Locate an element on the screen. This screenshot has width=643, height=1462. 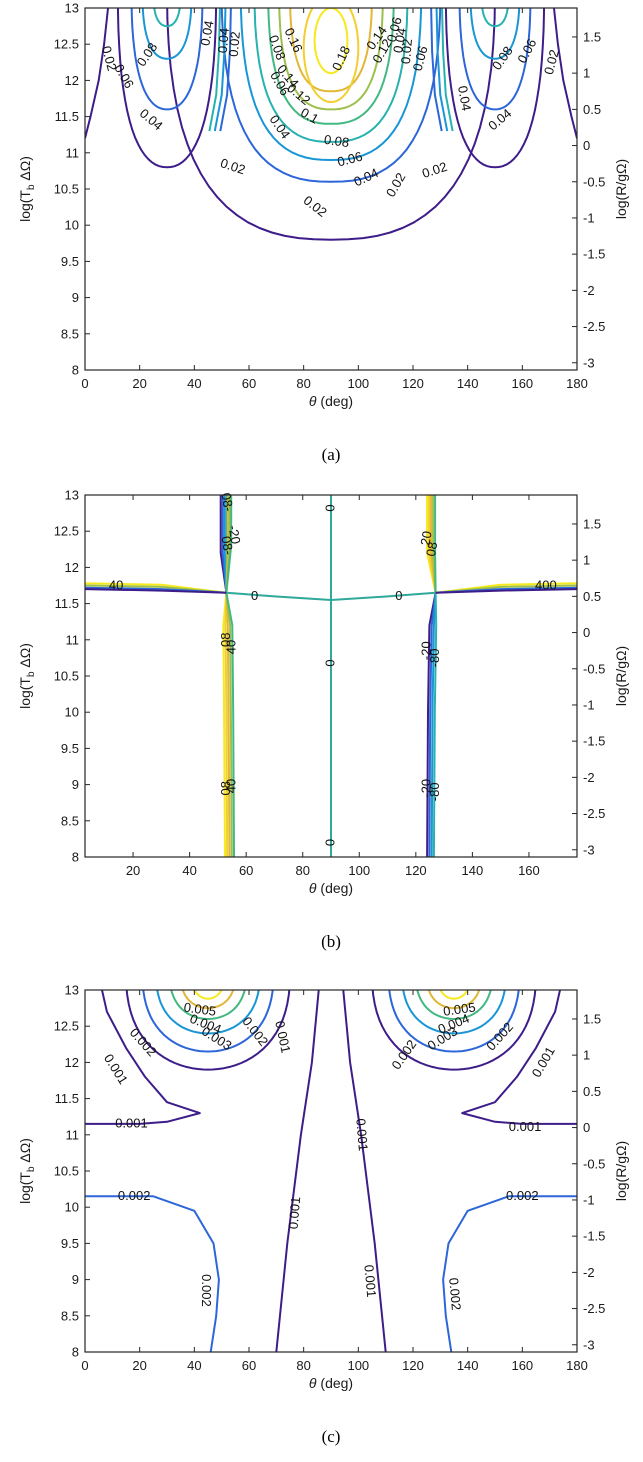
right-y-tick-label: -1.5 is located at coordinates (594, 741).